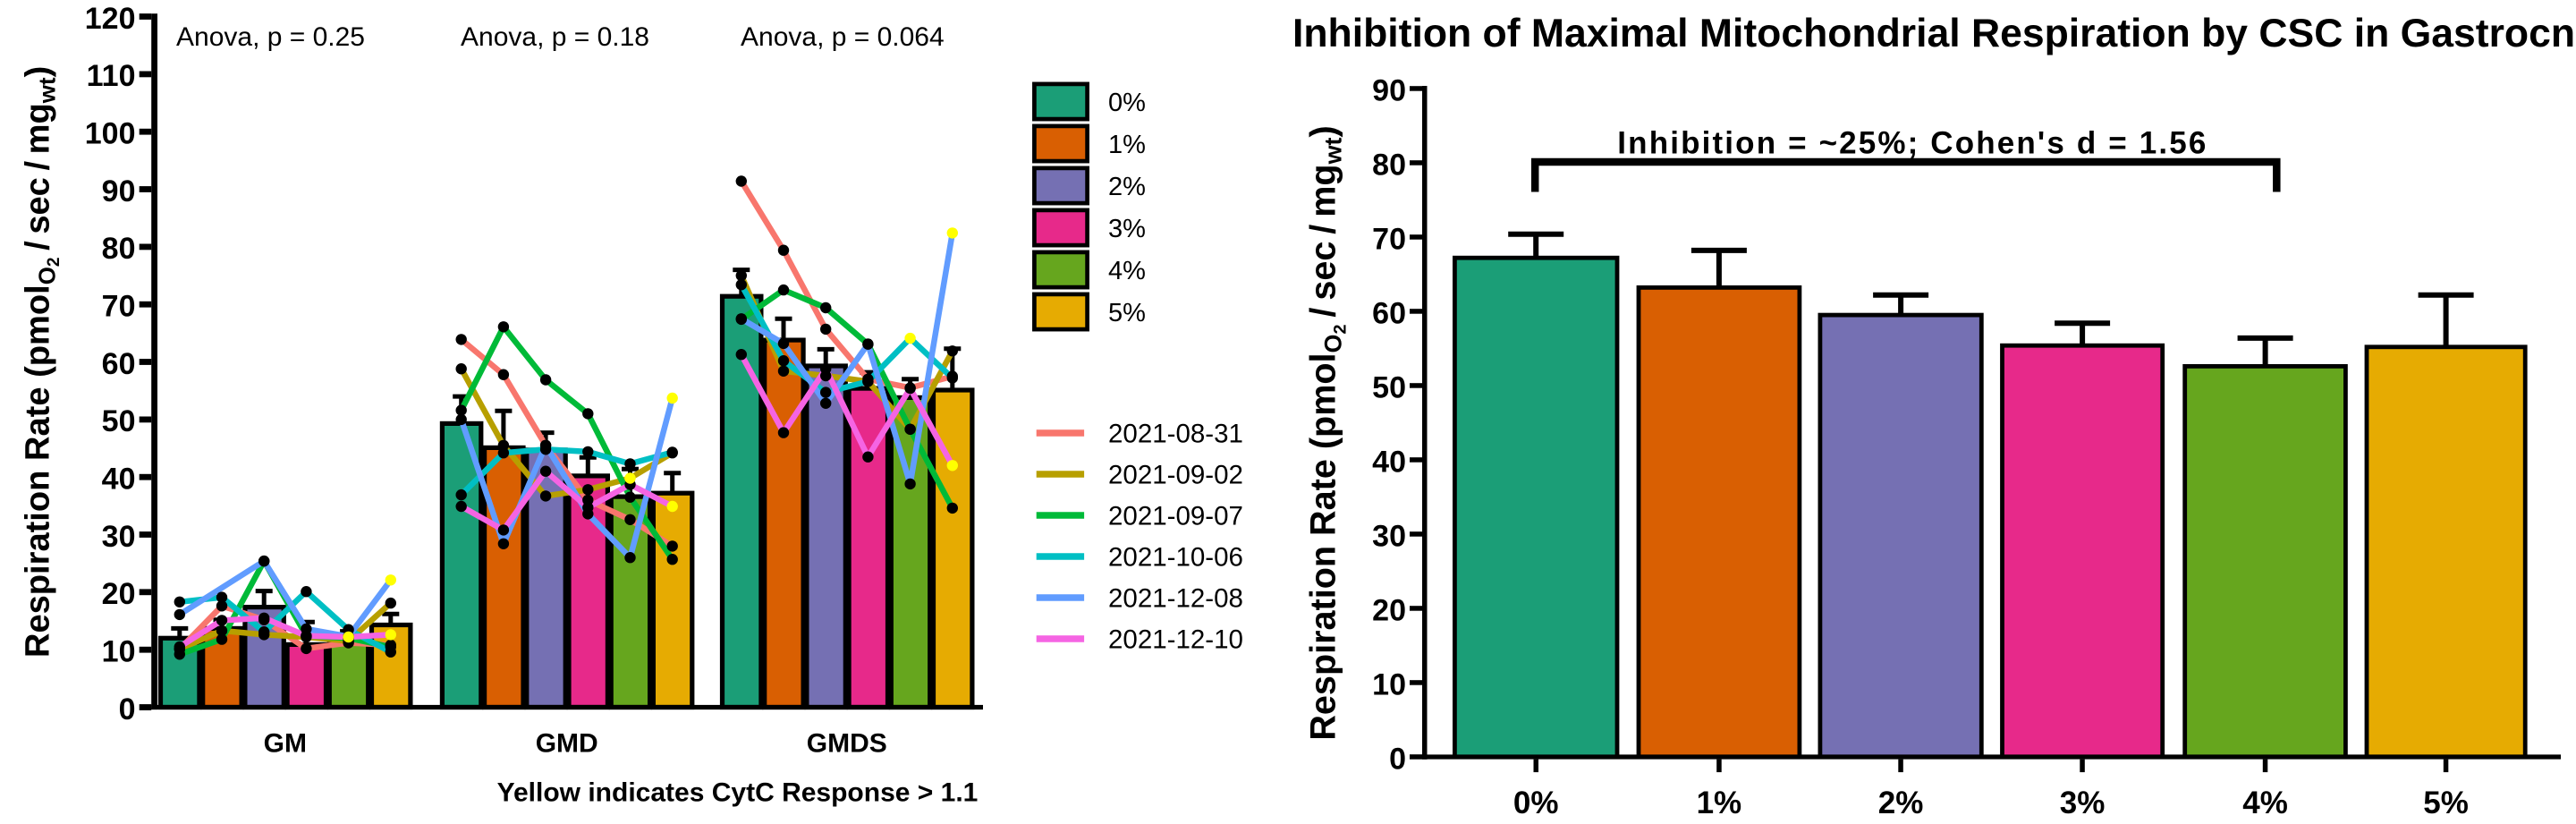 The height and width of the screenshot is (824, 2576). Describe the element at coordinates (1175, 516) in the screenshot. I see `svg-text: 2021-09-07` at that location.